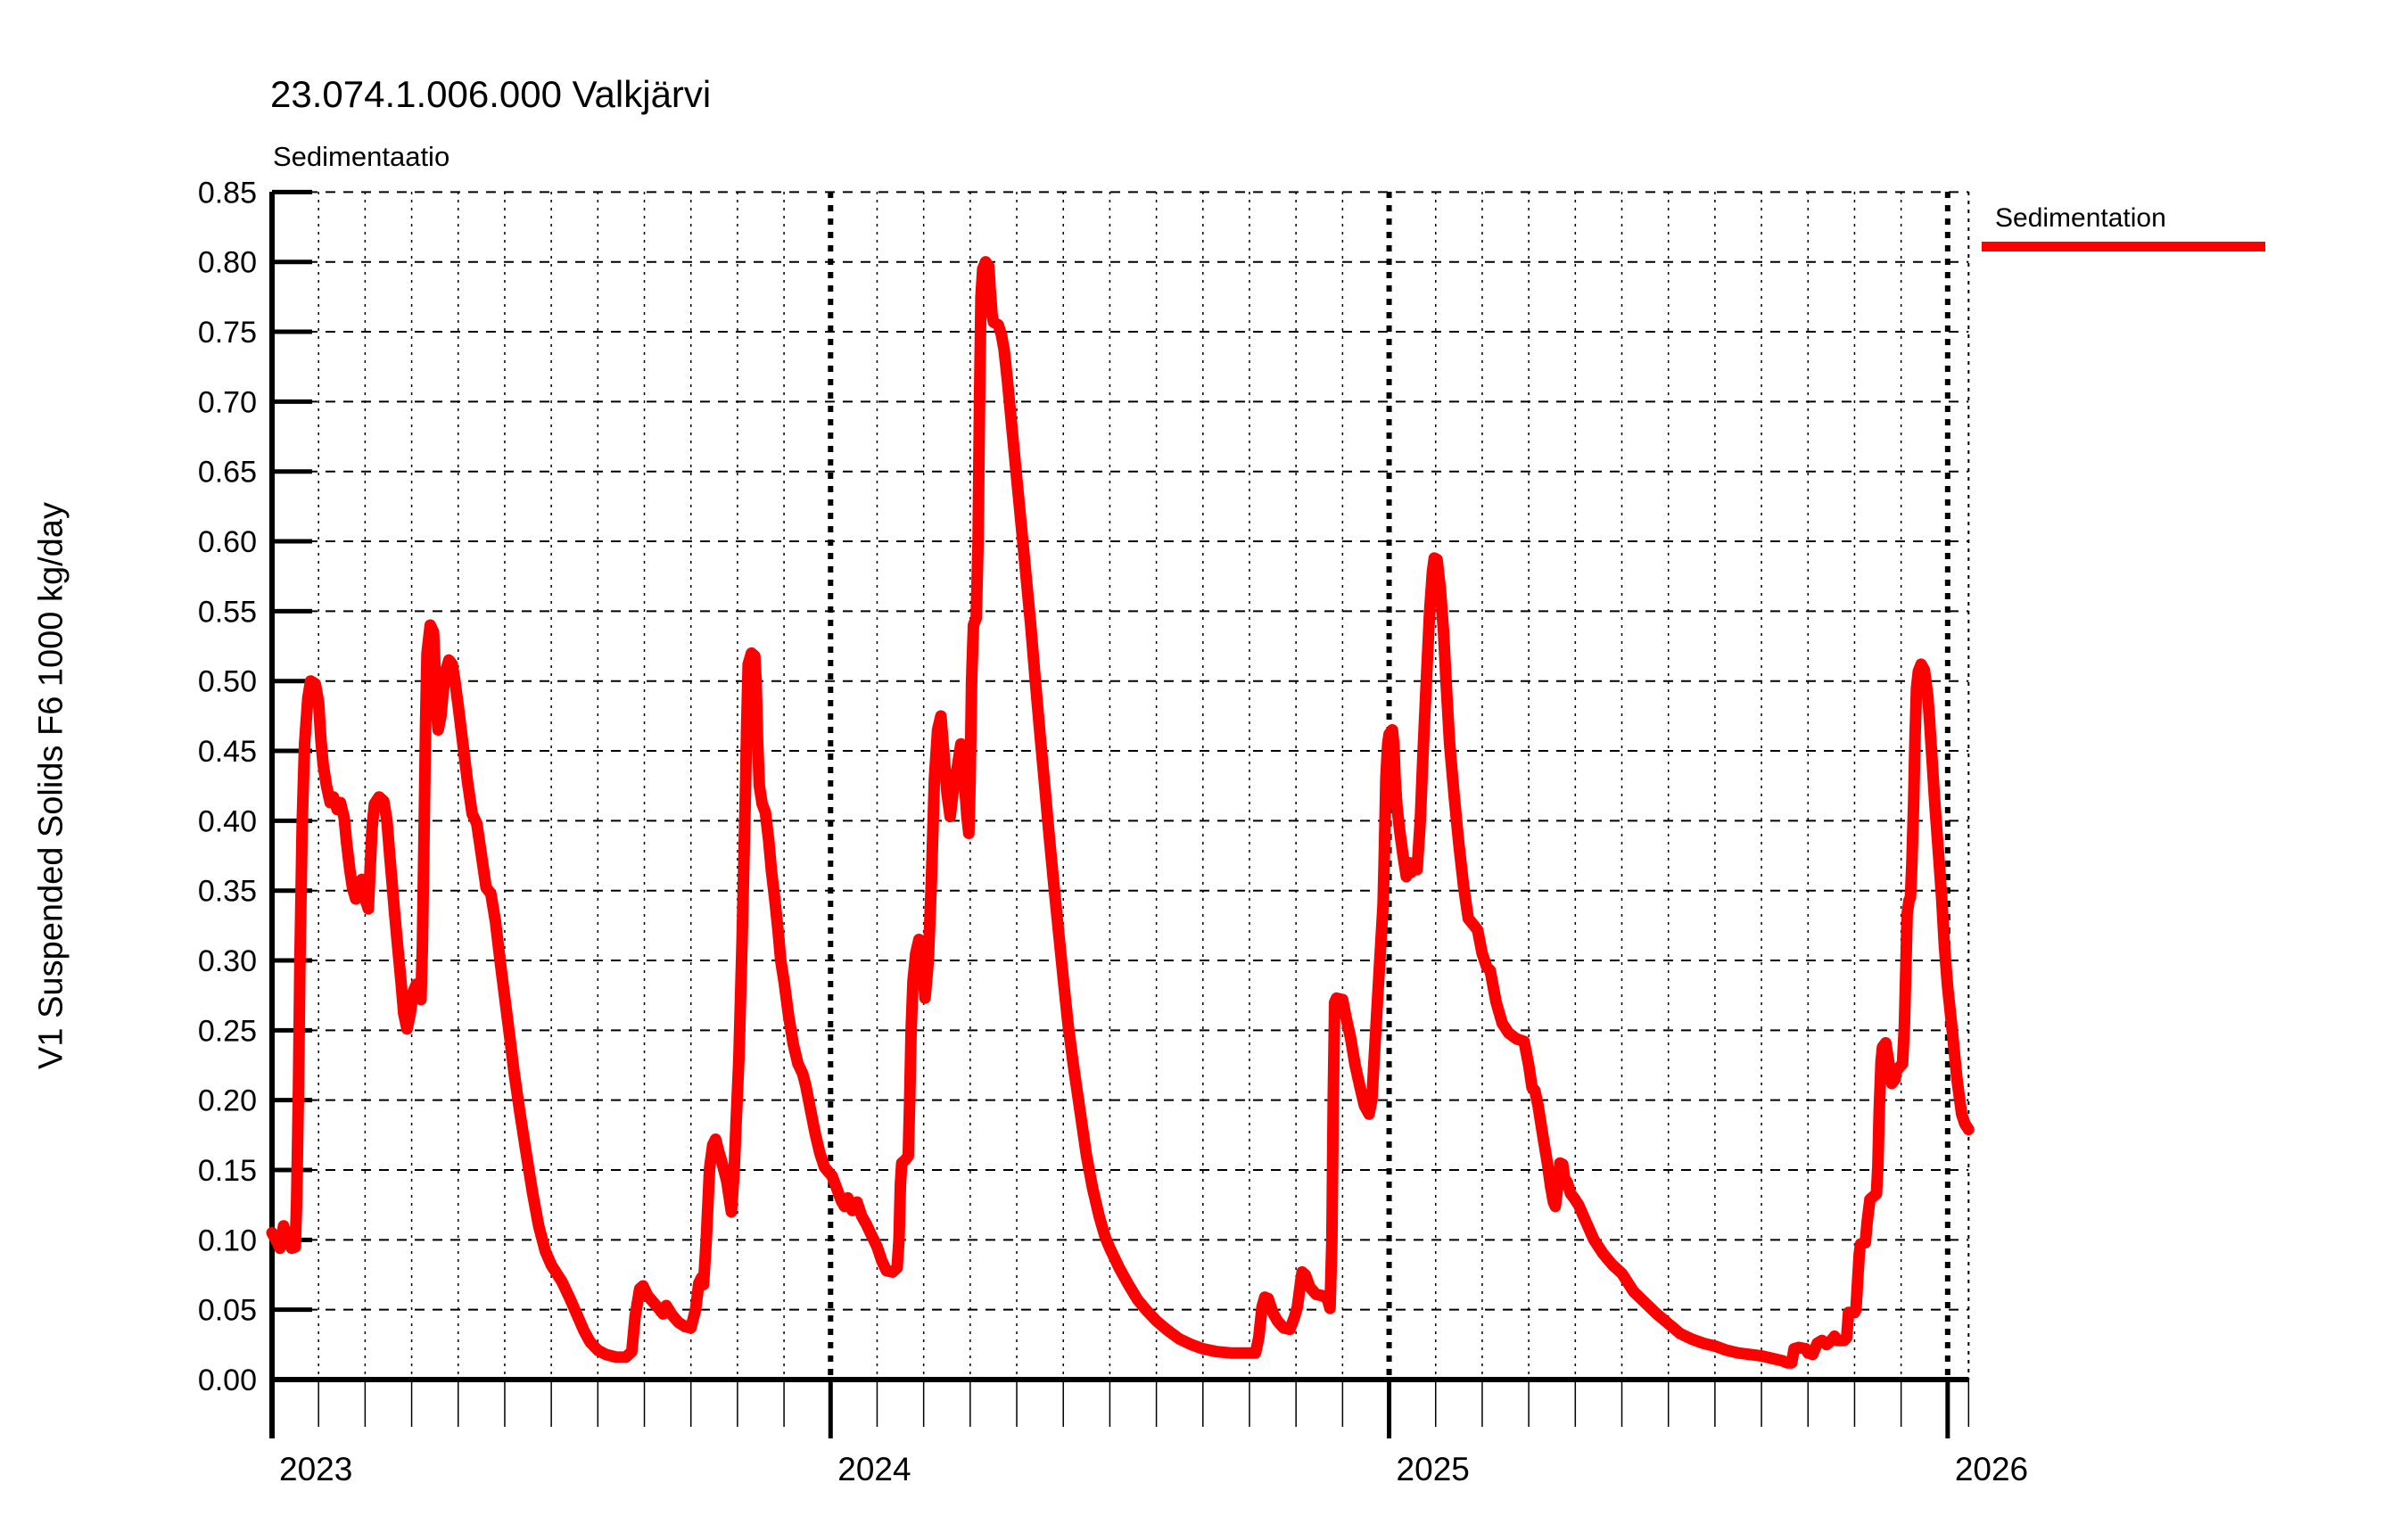 The height and width of the screenshot is (1516, 2408). I want to click on chart-subtitle: Sedimentaatio, so click(361, 156).